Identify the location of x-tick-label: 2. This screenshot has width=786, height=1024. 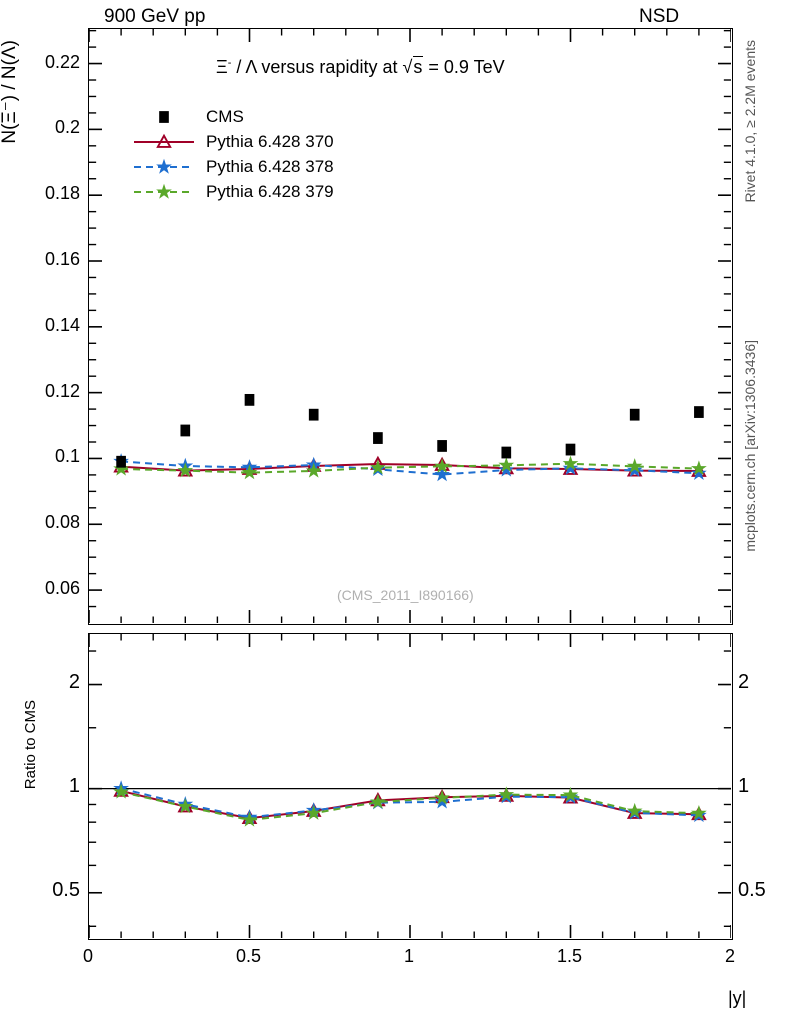
(729, 956).